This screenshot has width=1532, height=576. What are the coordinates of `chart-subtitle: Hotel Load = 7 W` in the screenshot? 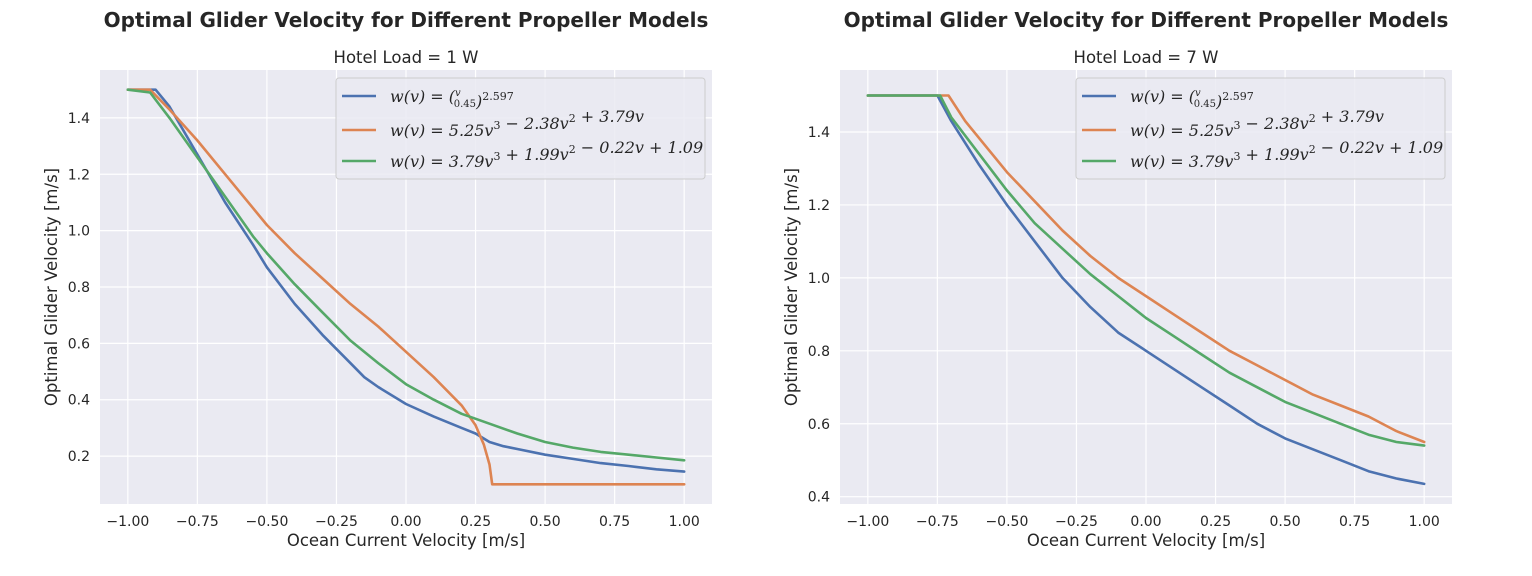 It's located at (1146, 57).